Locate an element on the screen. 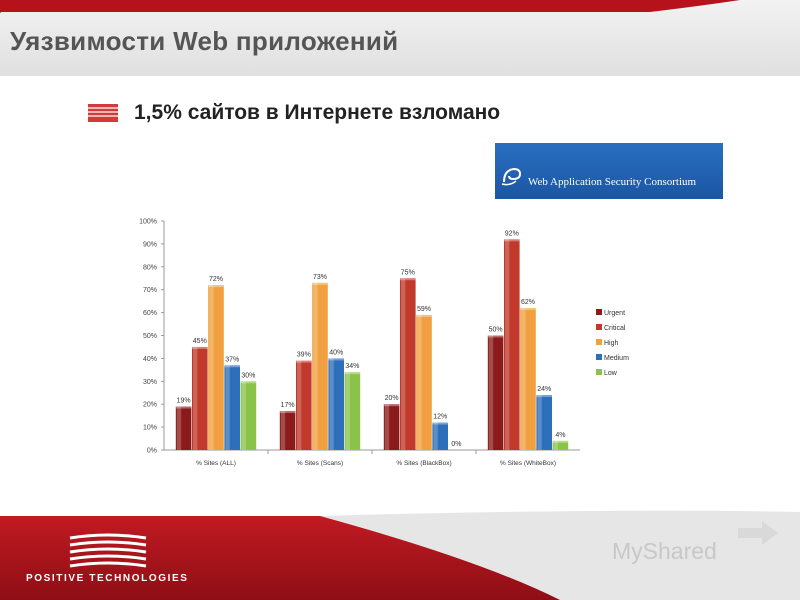 This screenshot has height=600, width=800. y-tick-label: 10% is located at coordinates (150, 428).